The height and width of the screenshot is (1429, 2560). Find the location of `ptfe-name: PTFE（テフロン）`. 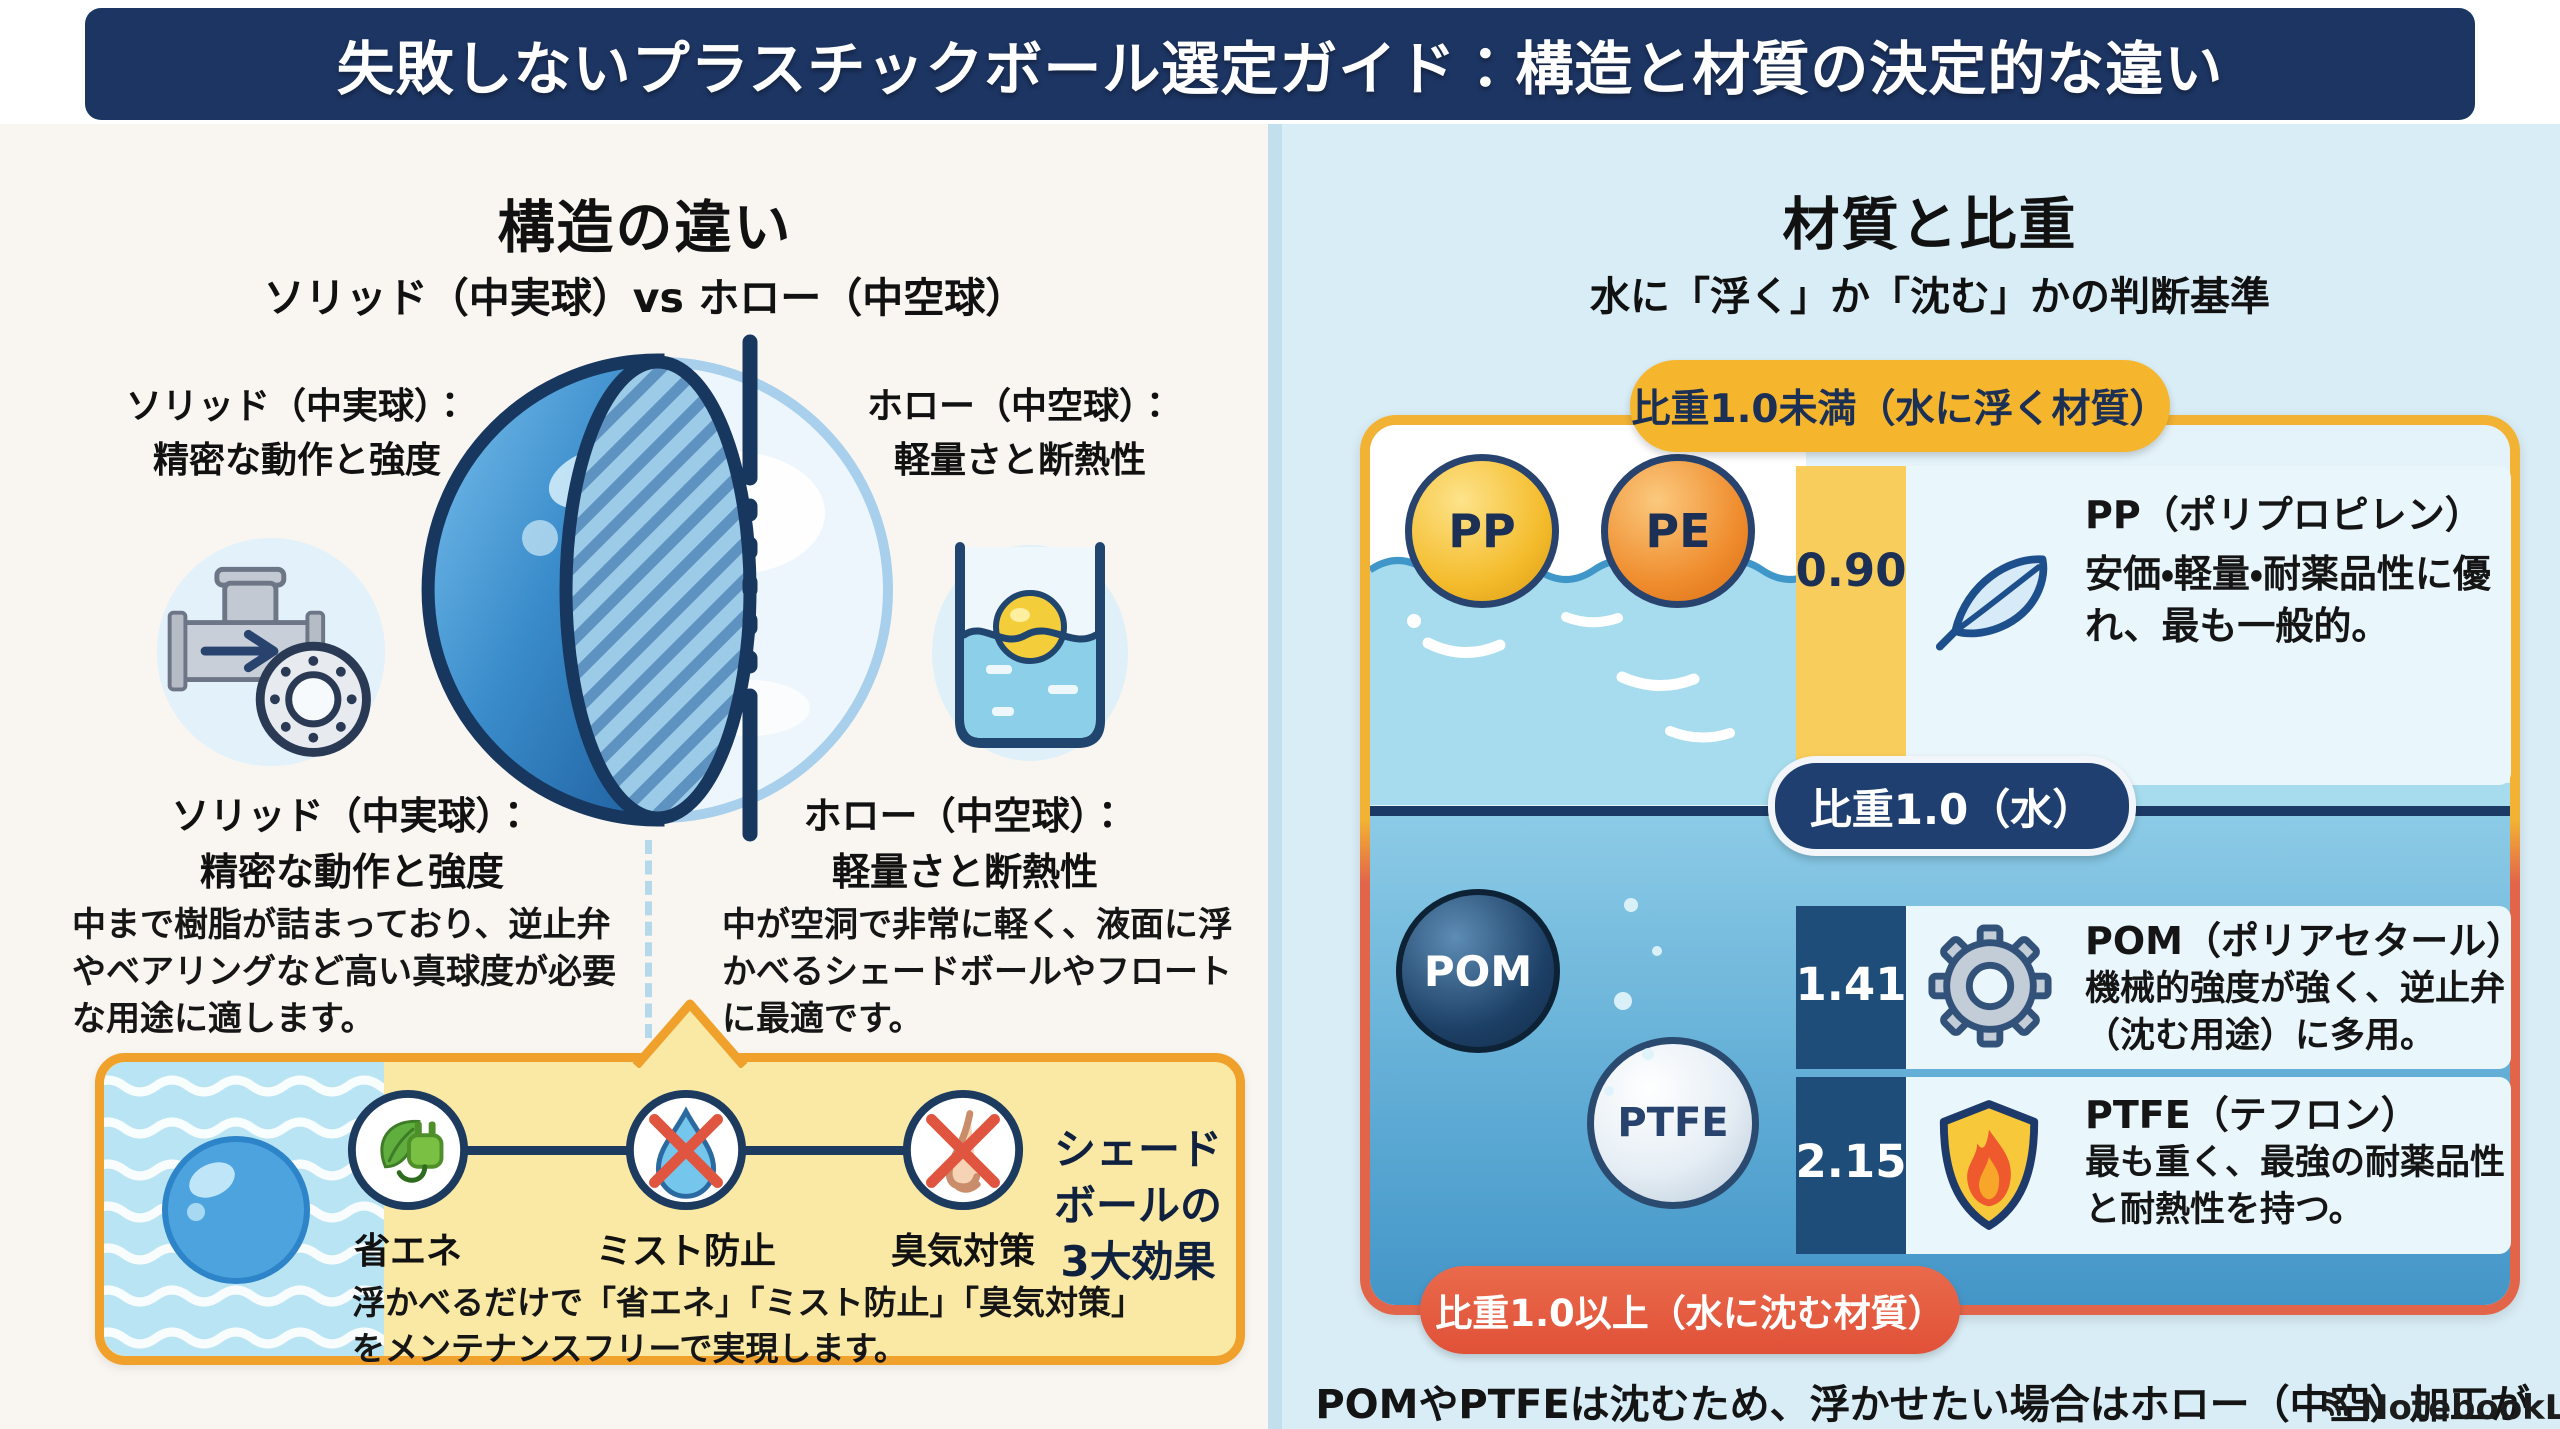

ptfe-name: PTFE（テフロン） is located at coordinates (2252, 1115).